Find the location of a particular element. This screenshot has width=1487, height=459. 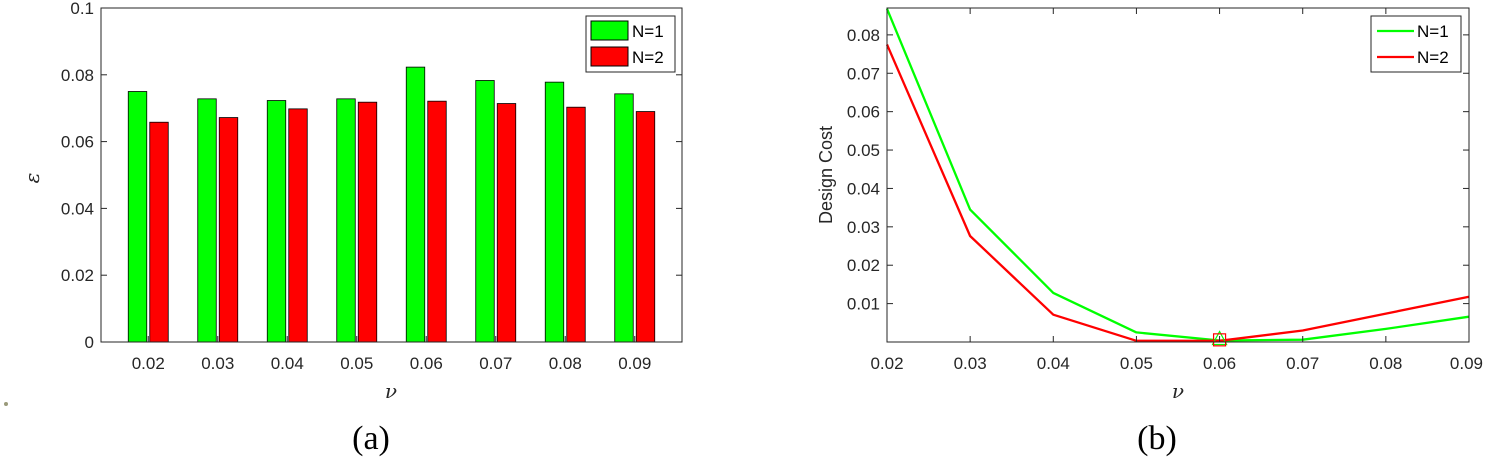

y-tick-label-b-0.07: 0.07 is located at coordinates (863, 73).